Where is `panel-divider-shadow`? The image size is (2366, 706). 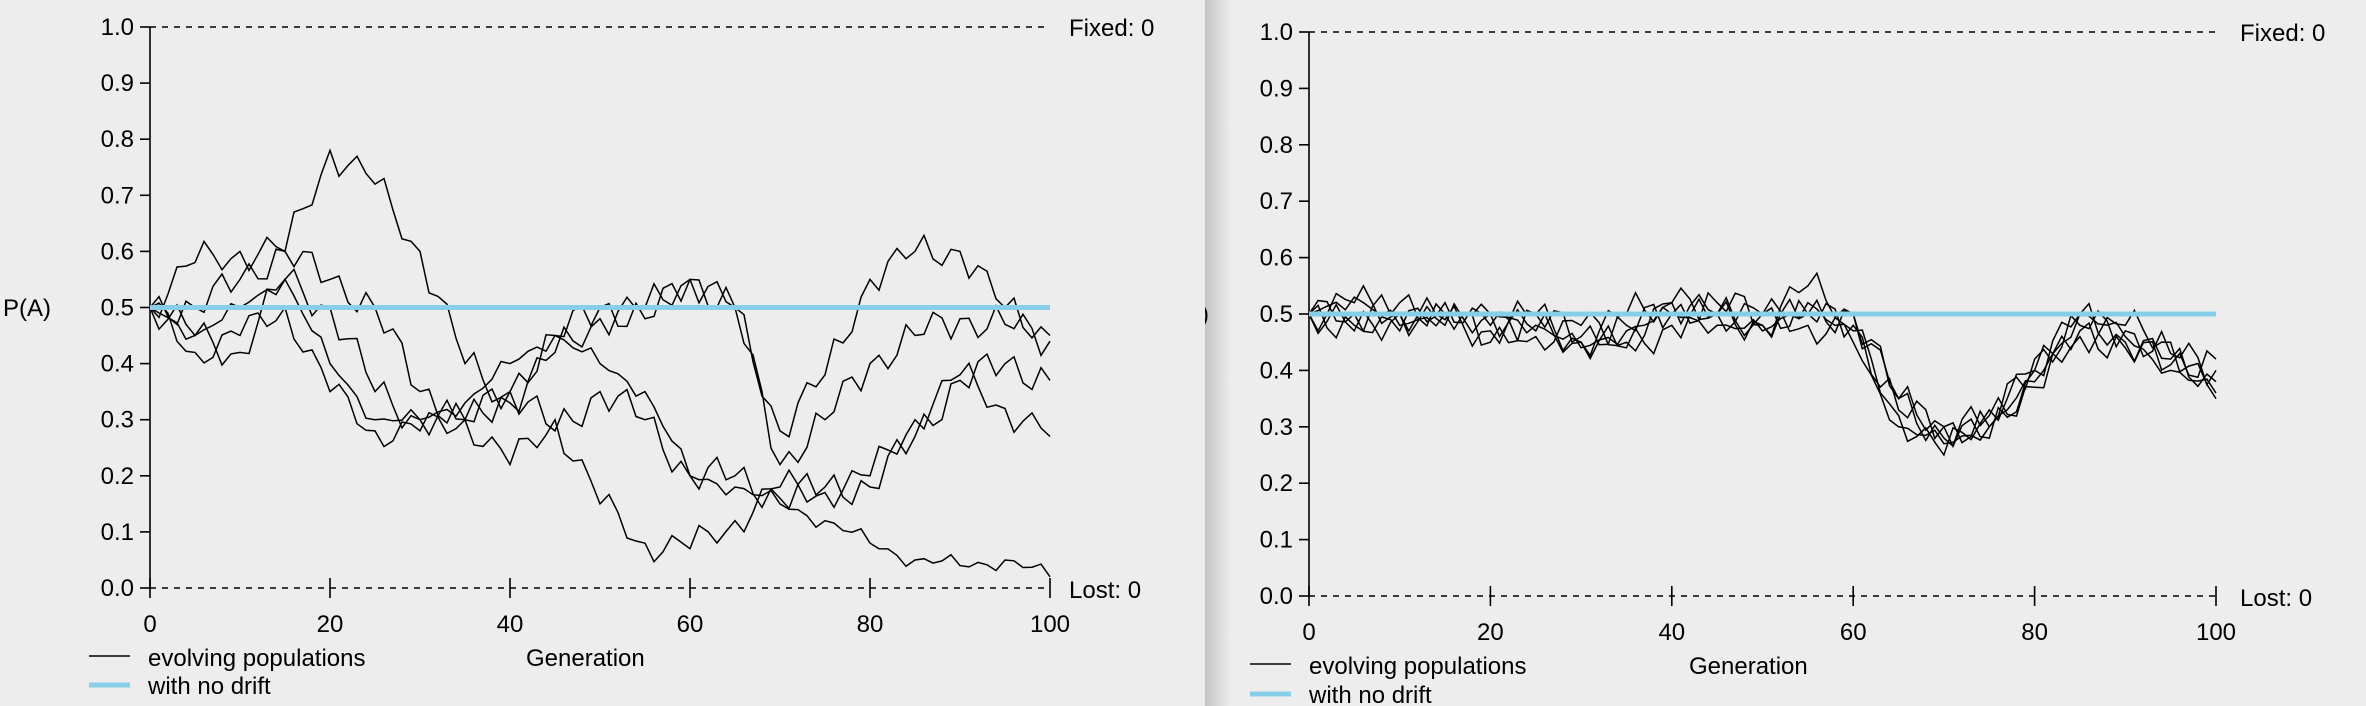
panel-divider-shadow is located at coordinates (1218, 353).